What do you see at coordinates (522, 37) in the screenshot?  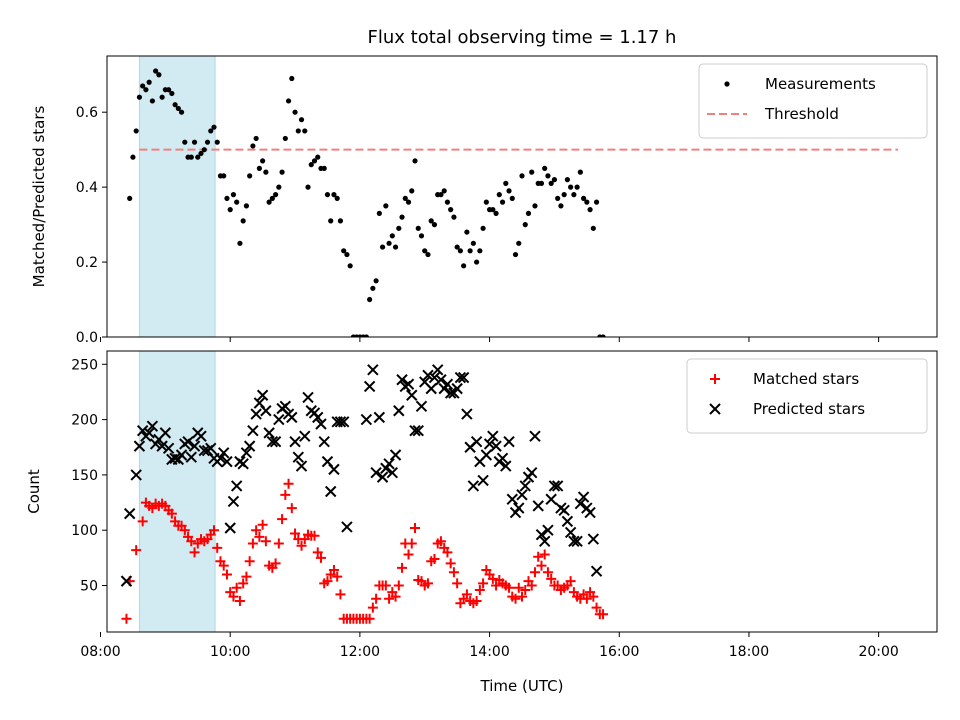 I see `chart-title: Flux total observing time = 1.17 h` at bounding box center [522, 37].